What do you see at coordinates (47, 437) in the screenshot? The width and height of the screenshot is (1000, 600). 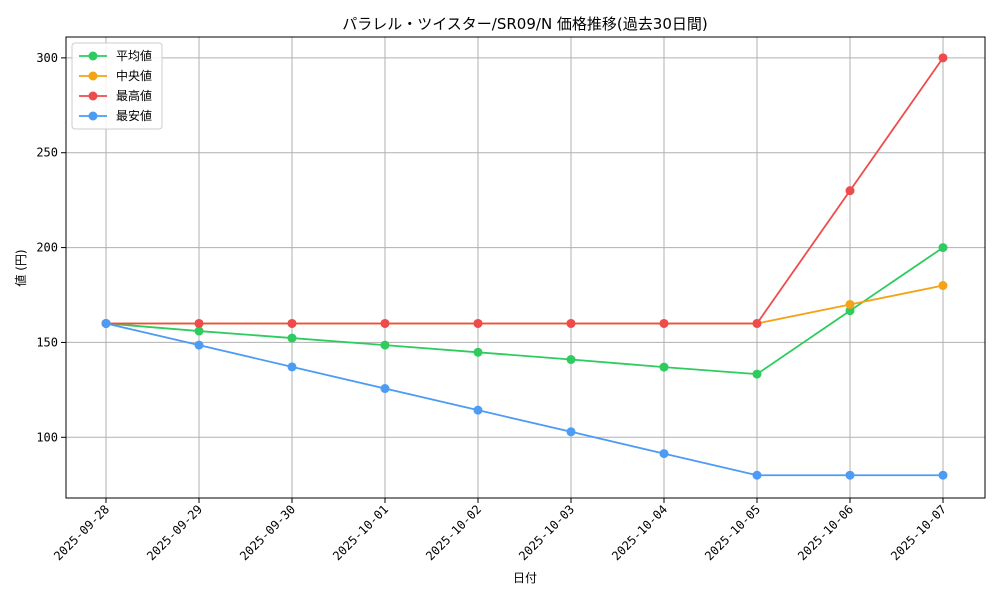 I see `y-tick-label: 100` at bounding box center [47, 437].